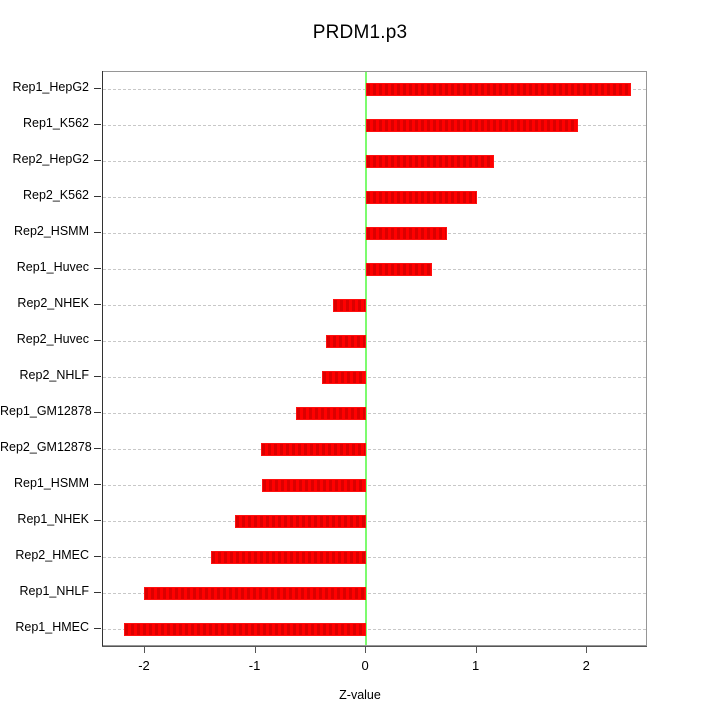  I want to click on x-tick-label: -1, so click(254, 665).